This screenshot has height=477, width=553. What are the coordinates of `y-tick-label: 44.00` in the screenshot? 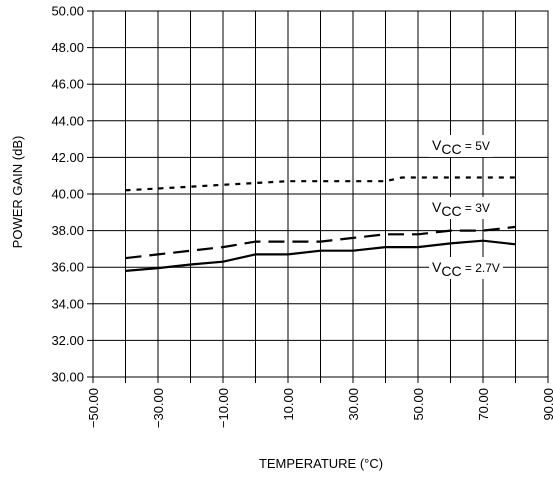 It's located at (67, 120).